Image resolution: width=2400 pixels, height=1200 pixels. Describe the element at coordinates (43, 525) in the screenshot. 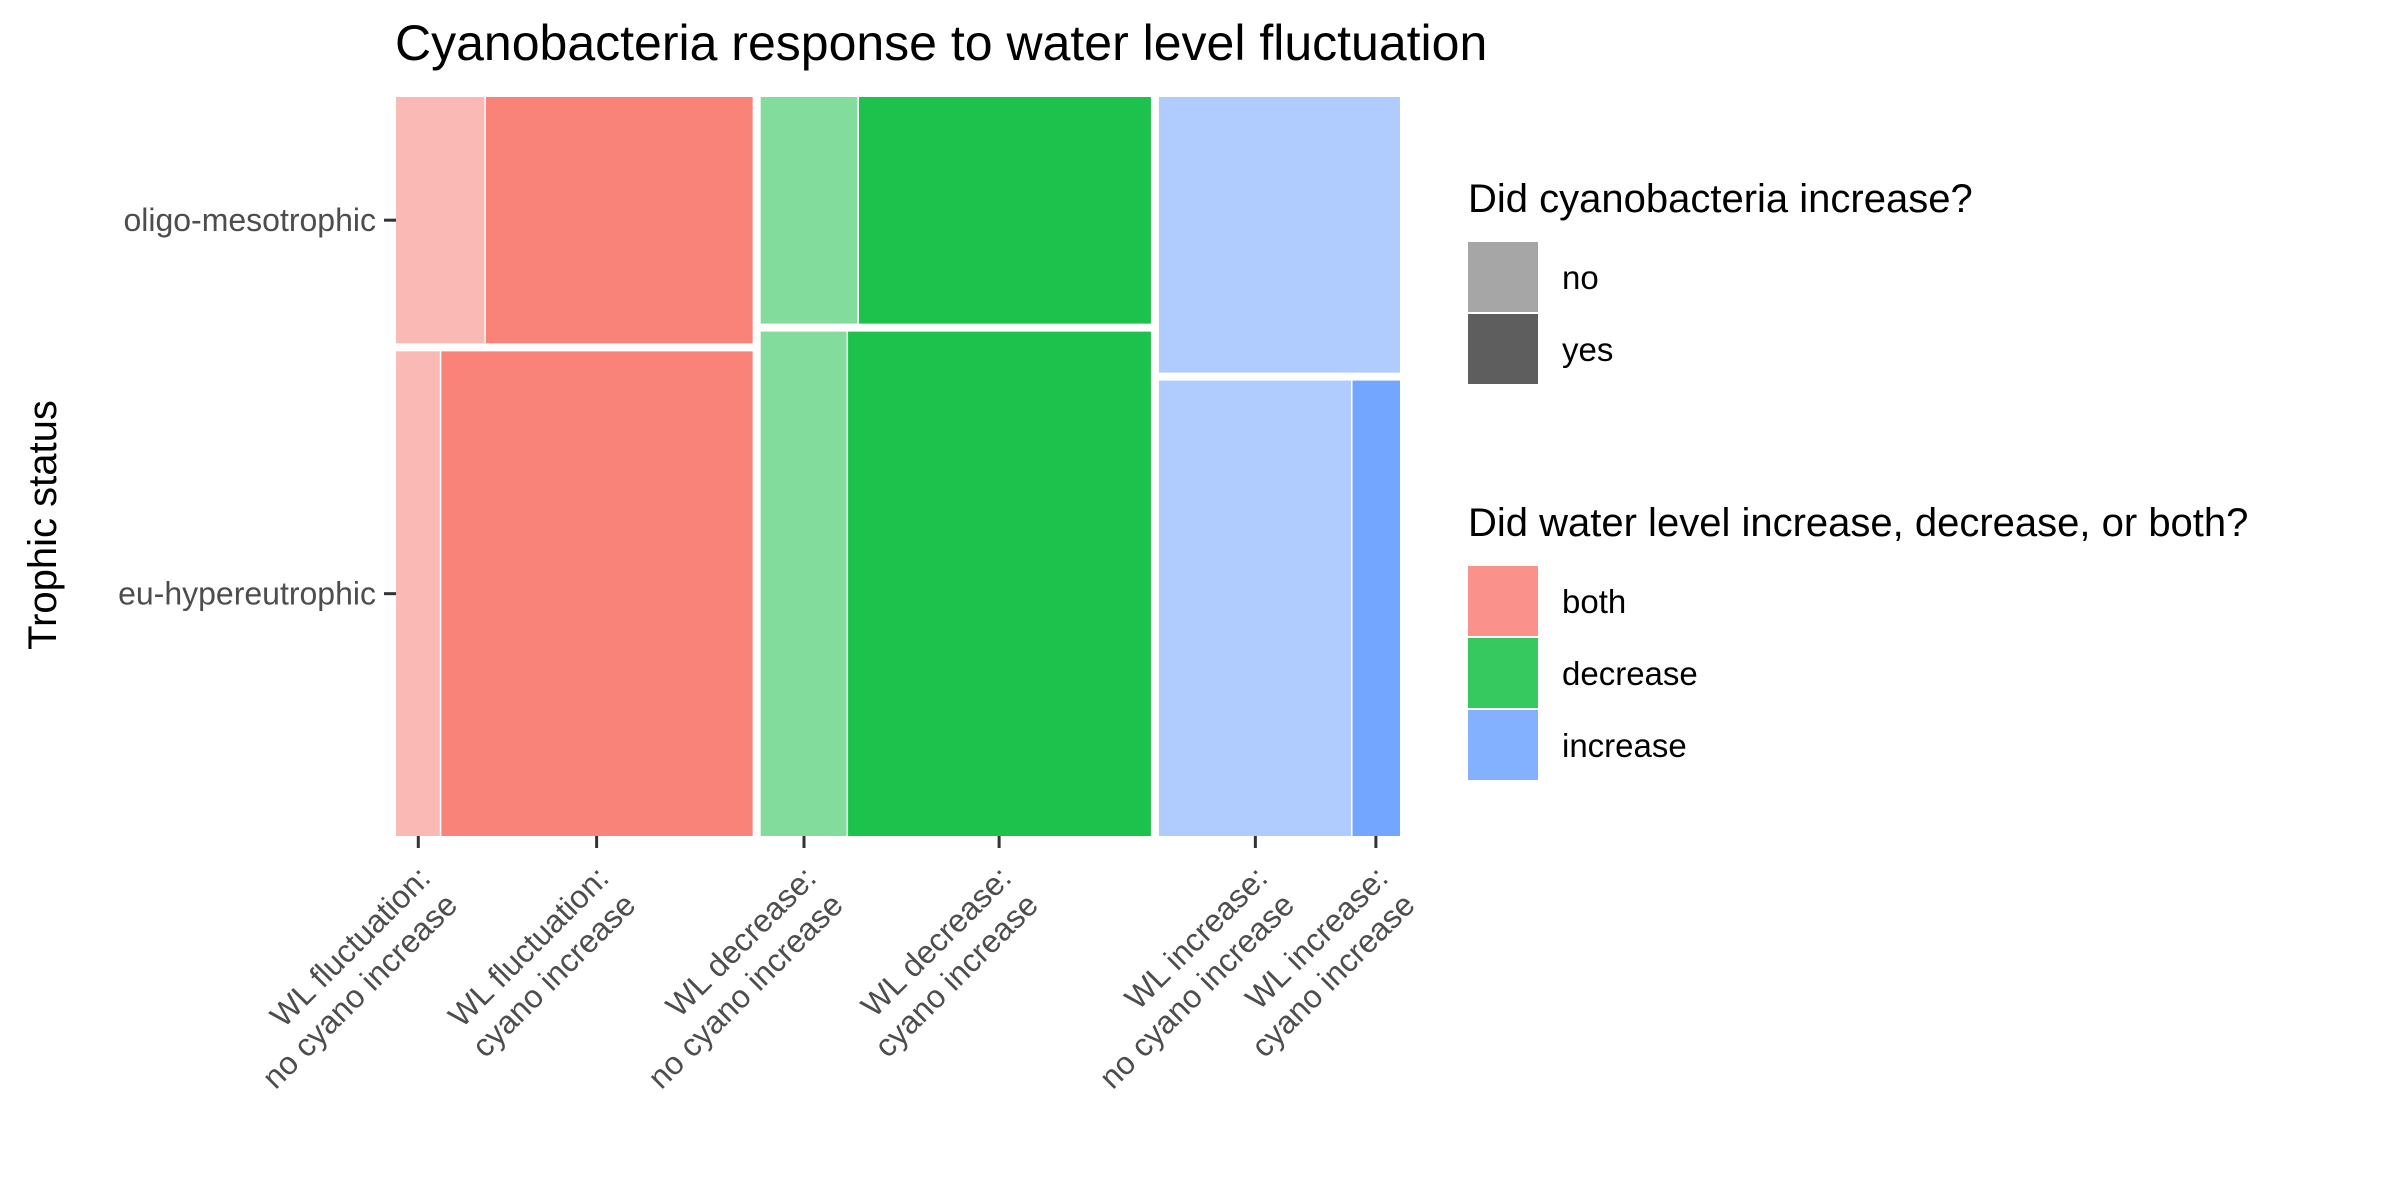

I see `y-axis-title: Trophic status` at that location.